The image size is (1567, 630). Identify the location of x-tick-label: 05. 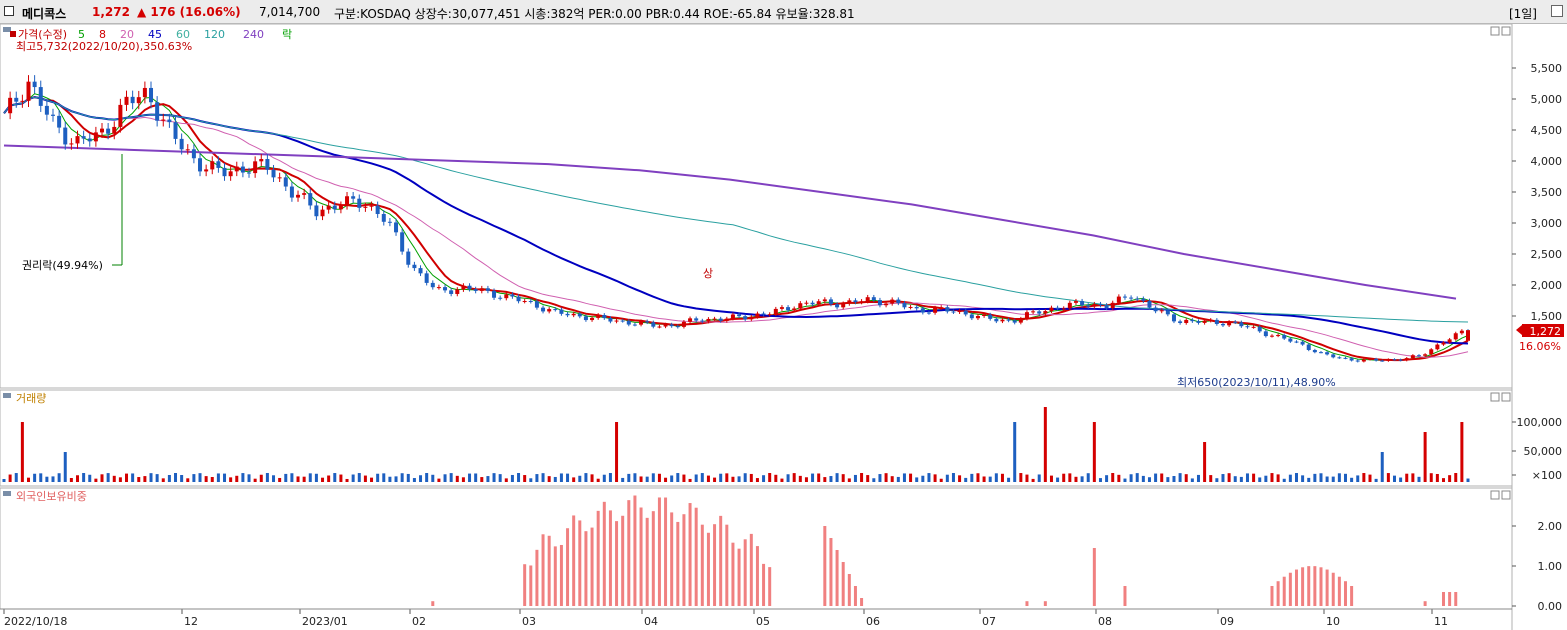
(763, 621).